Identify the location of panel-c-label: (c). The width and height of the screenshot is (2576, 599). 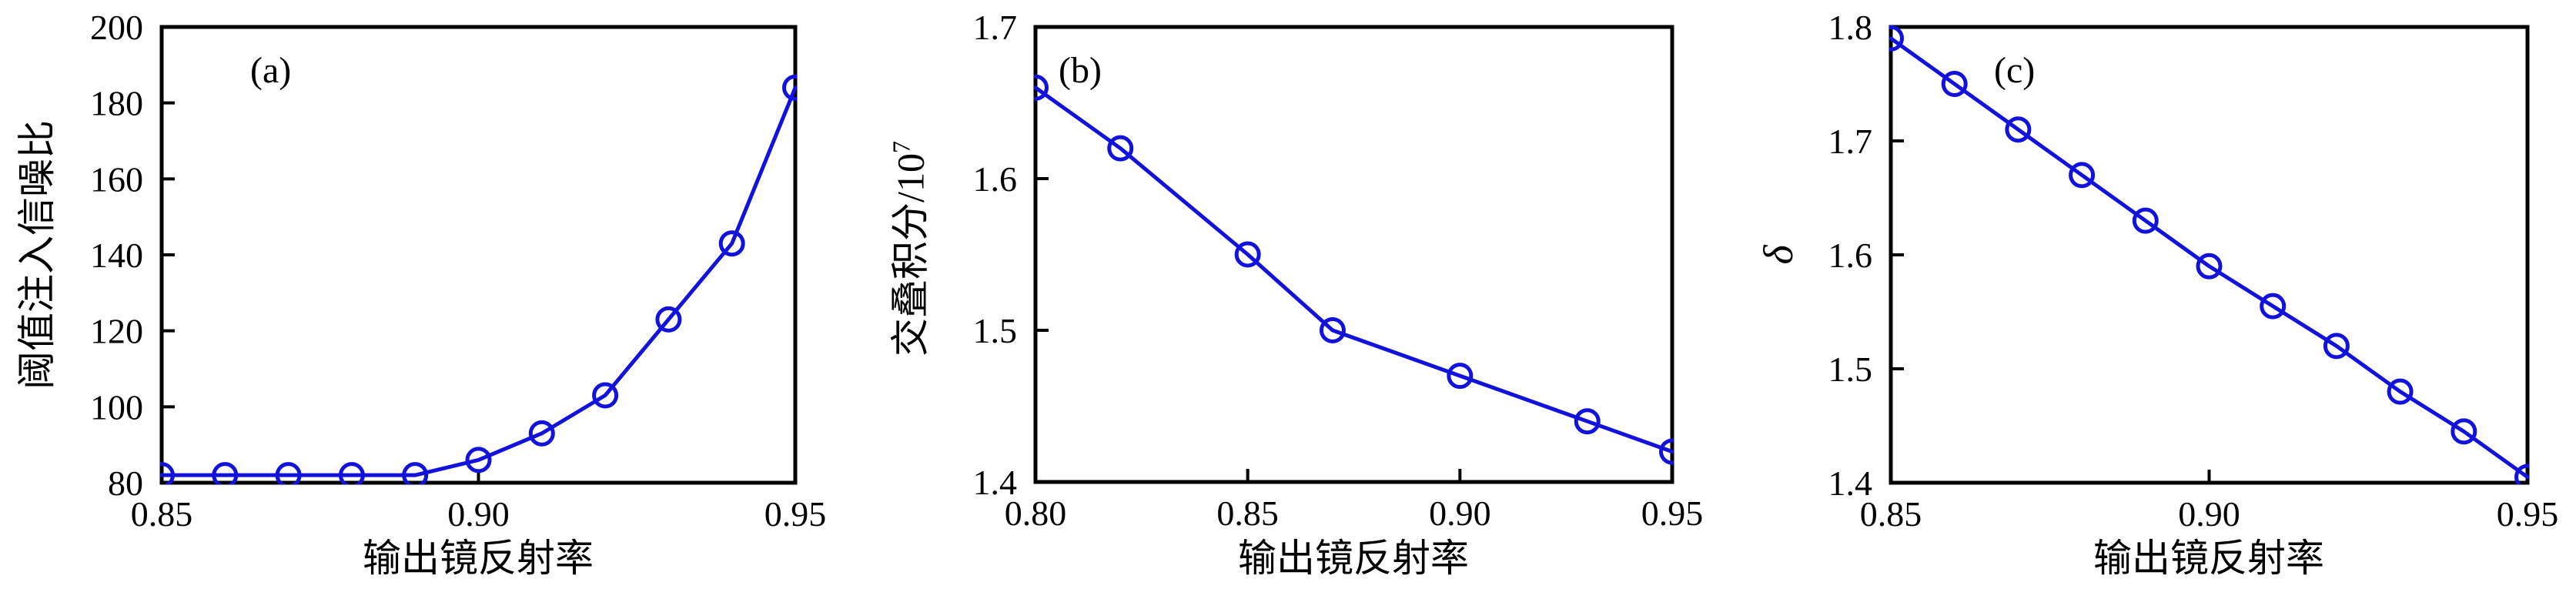
(2015, 70).